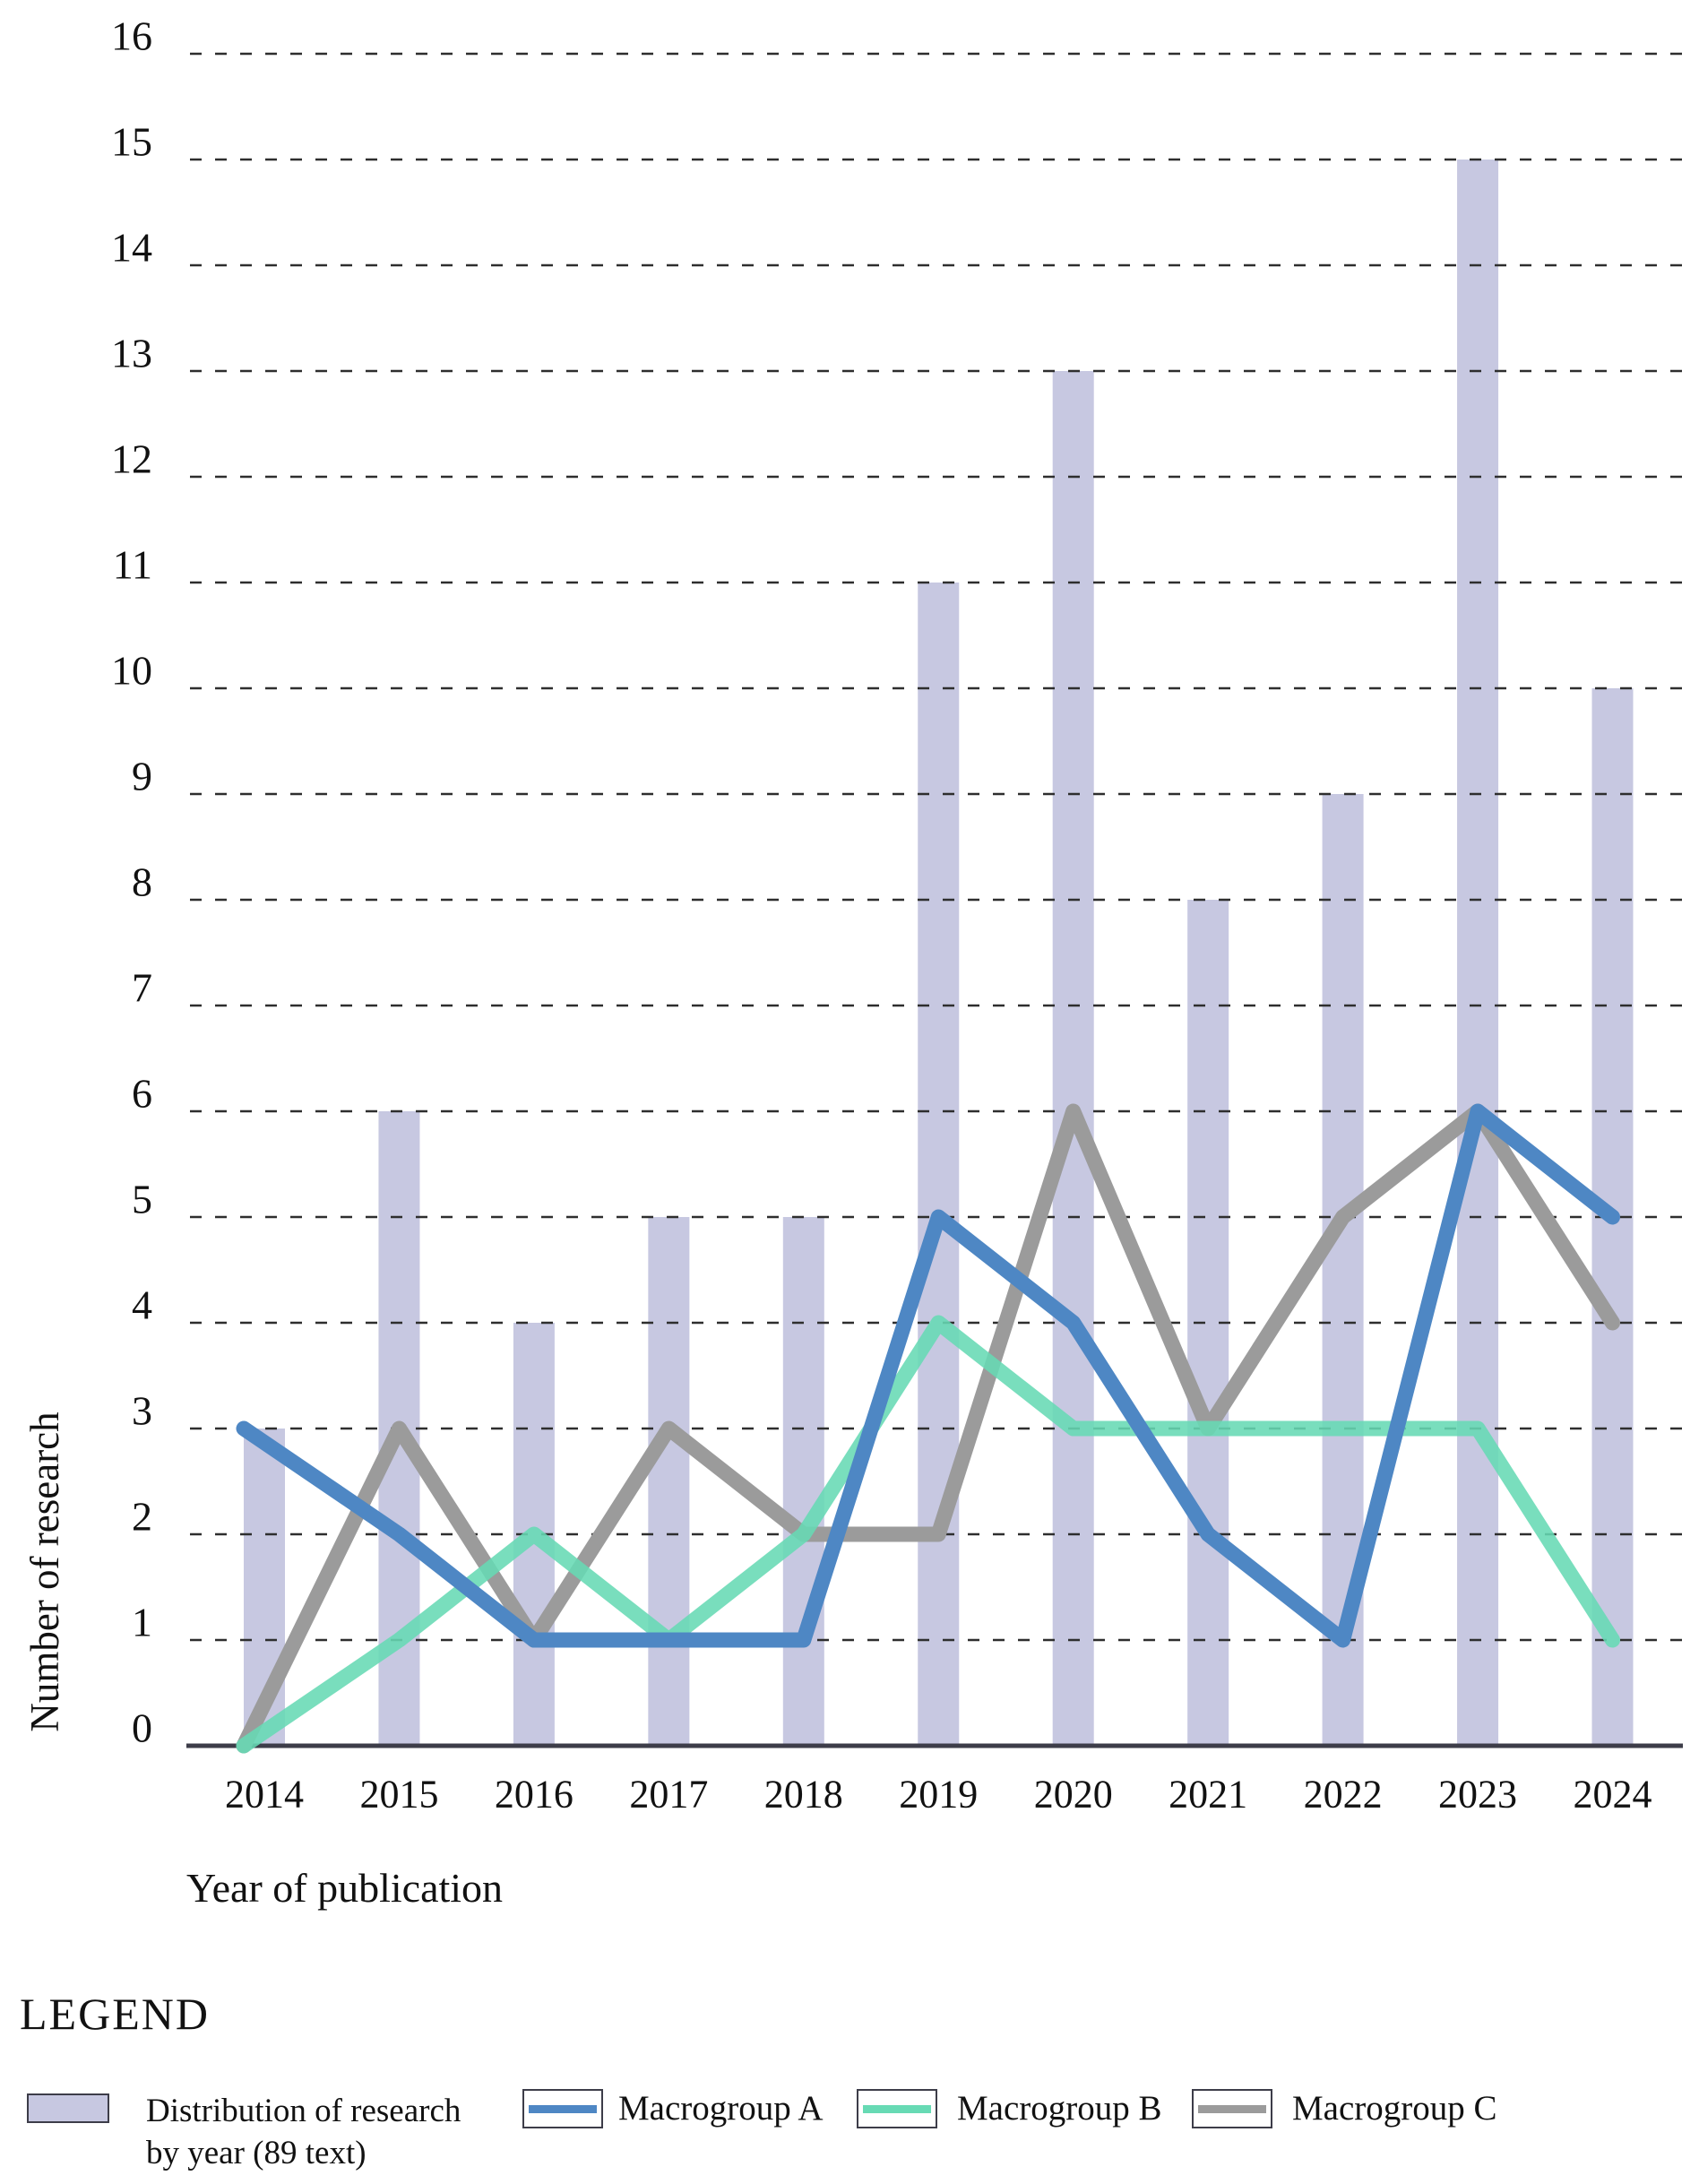 Image resolution: width=1699 pixels, height=2184 pixels. Describe the element at coordinates (131, 459) in the screenshot. I see `y-tick-label-12: 12` at that location.